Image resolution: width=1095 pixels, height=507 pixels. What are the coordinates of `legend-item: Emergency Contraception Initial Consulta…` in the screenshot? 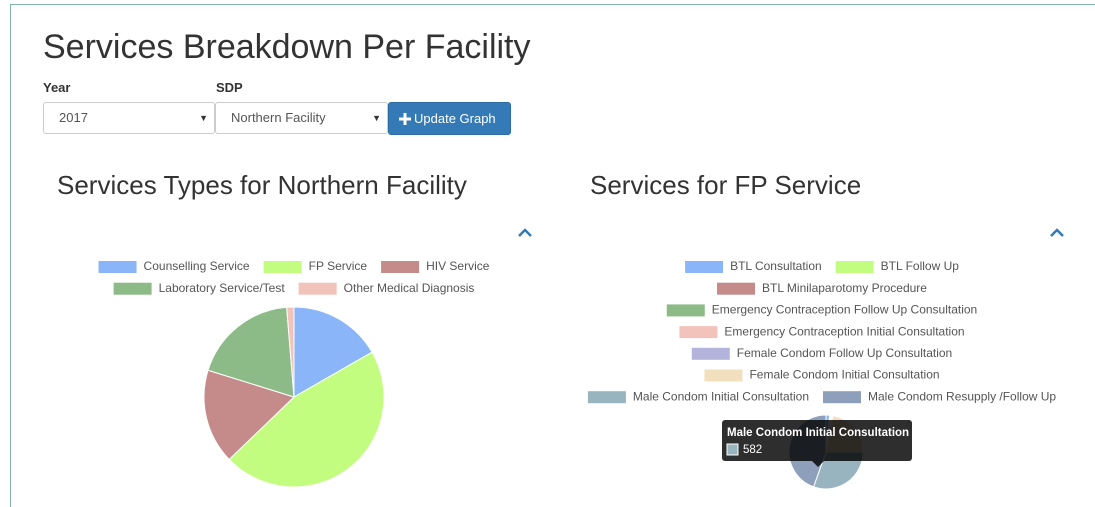 It's located at (822, 331).